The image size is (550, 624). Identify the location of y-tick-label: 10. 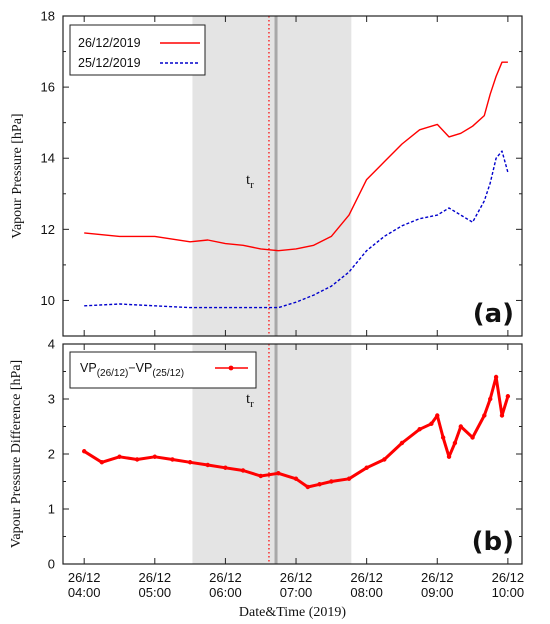
(48, 300).